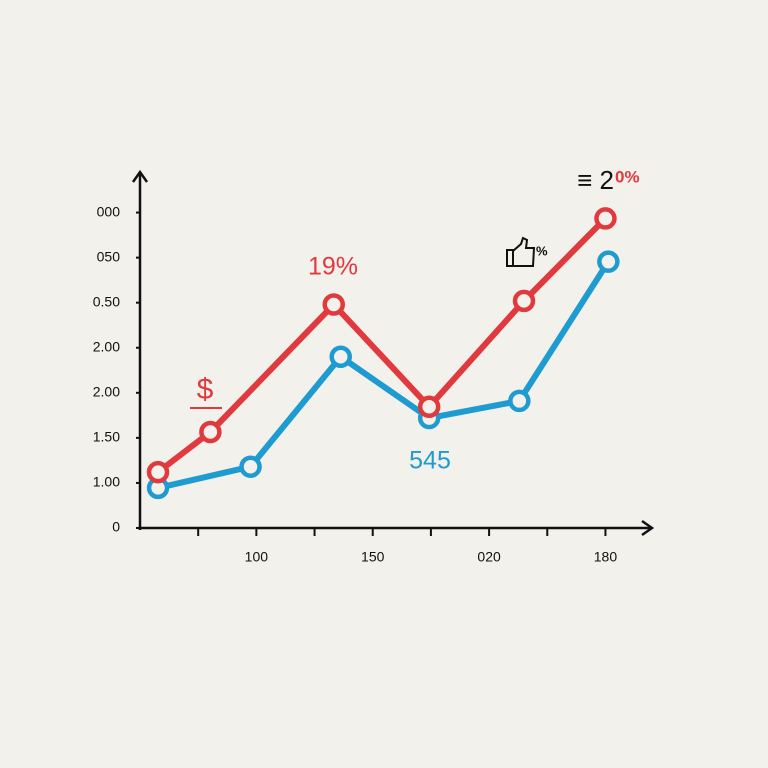 The height and width of the screenshot is (768, 768). I want to click on y-tick-label: 1.50, so click(106, 437).